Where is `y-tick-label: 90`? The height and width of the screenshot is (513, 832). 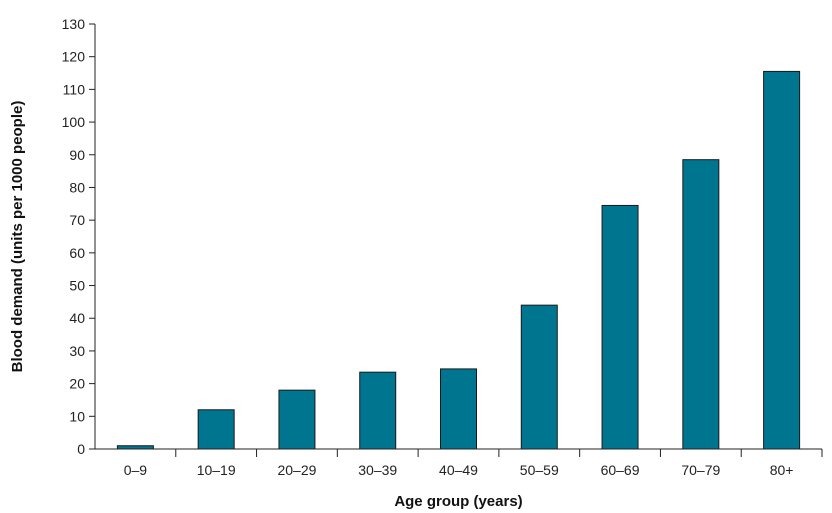
y-tick-label: 90 is located at coordinates (77, 155).